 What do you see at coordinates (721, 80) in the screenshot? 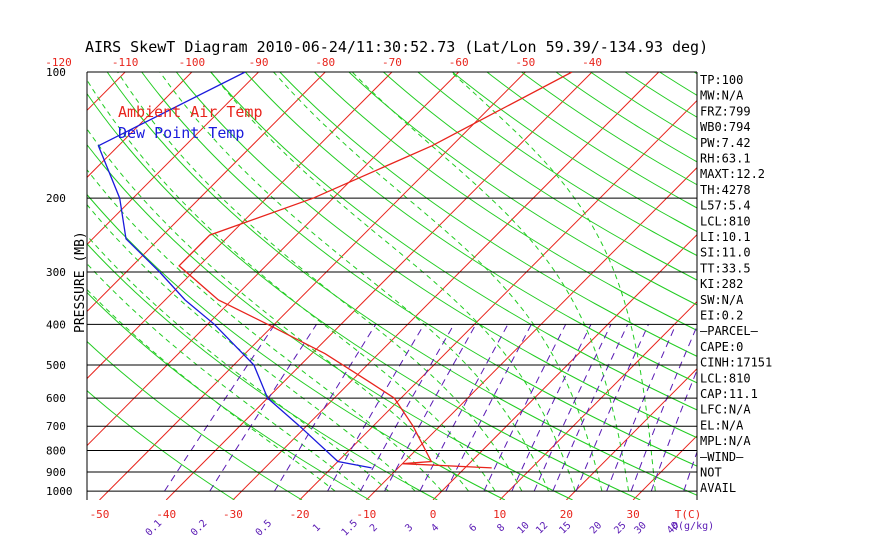
I see `index-label: TP:100` at bounding box center [721, 80].